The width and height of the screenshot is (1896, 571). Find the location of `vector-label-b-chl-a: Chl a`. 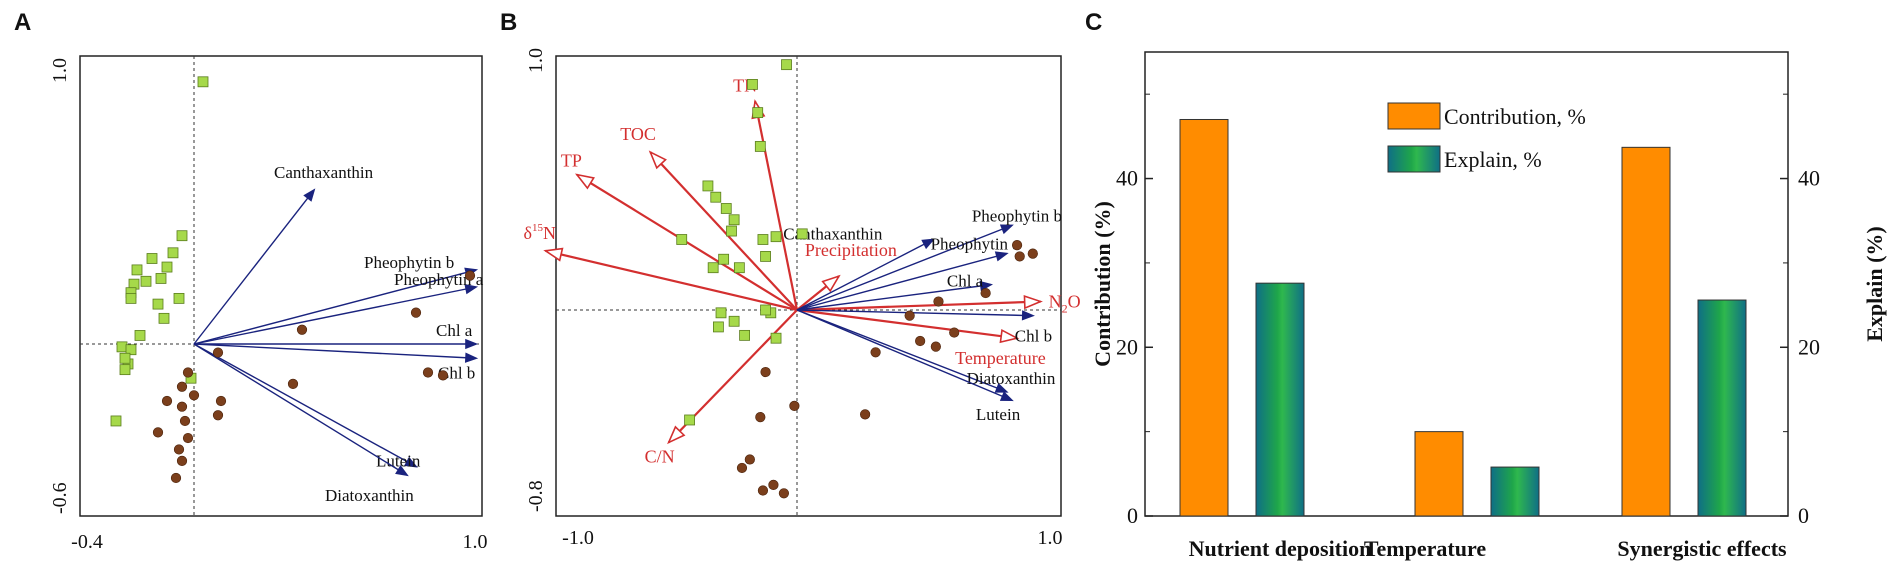

vector-label-b-chl-a: Chl a is located at coordinates (965, 281).